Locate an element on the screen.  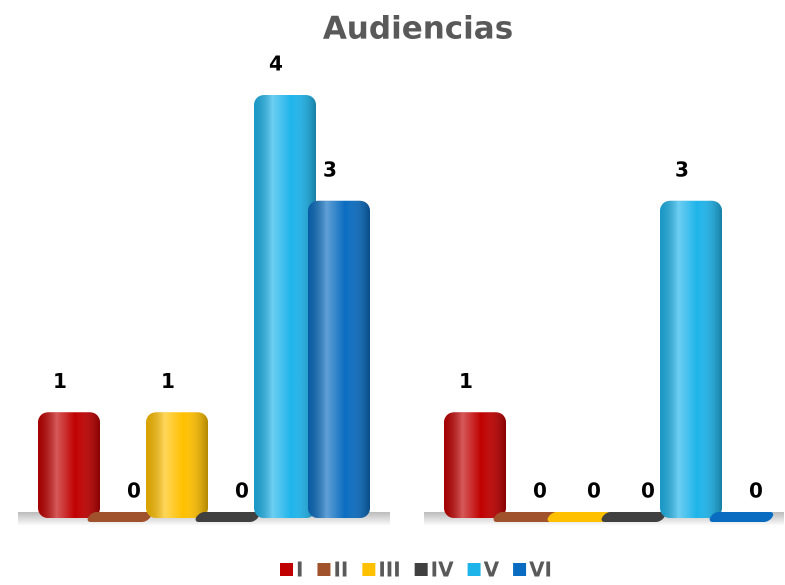
legend-label: V is located at coordinates (492, 570).